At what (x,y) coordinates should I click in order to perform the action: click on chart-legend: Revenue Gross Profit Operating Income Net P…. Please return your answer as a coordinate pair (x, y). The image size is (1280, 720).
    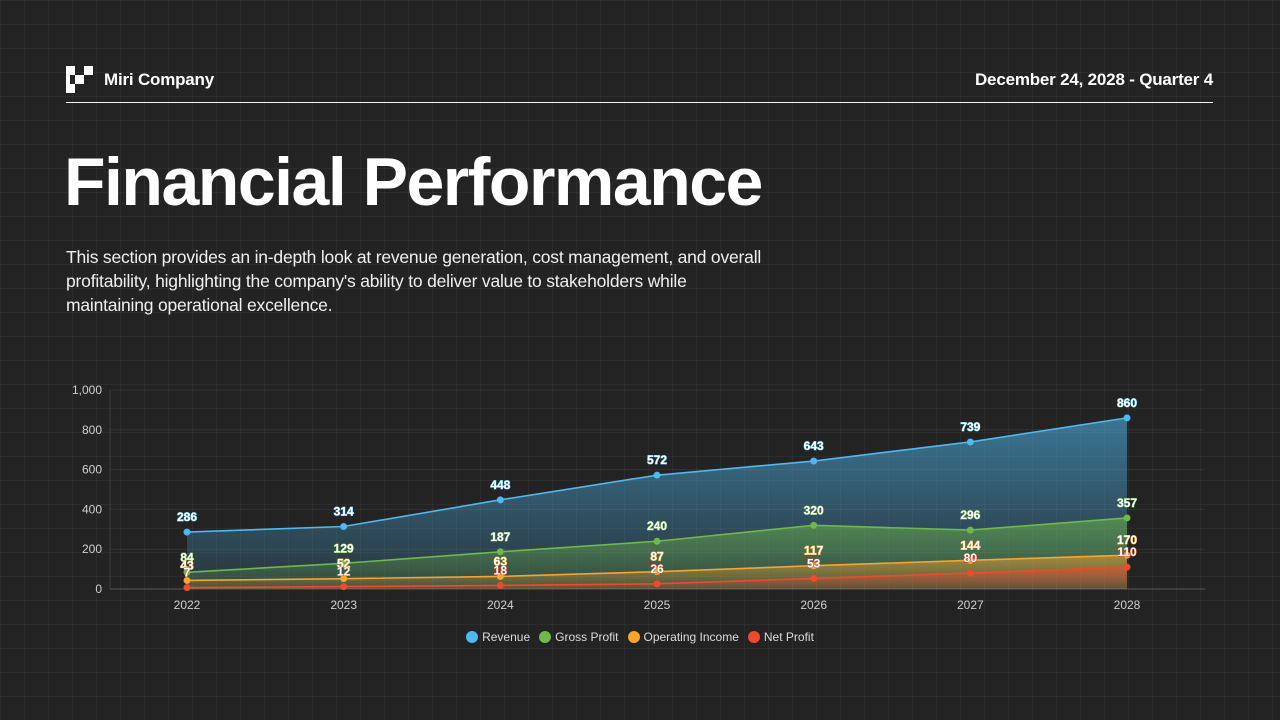
    Looking at the image, I should click on (640, 637).